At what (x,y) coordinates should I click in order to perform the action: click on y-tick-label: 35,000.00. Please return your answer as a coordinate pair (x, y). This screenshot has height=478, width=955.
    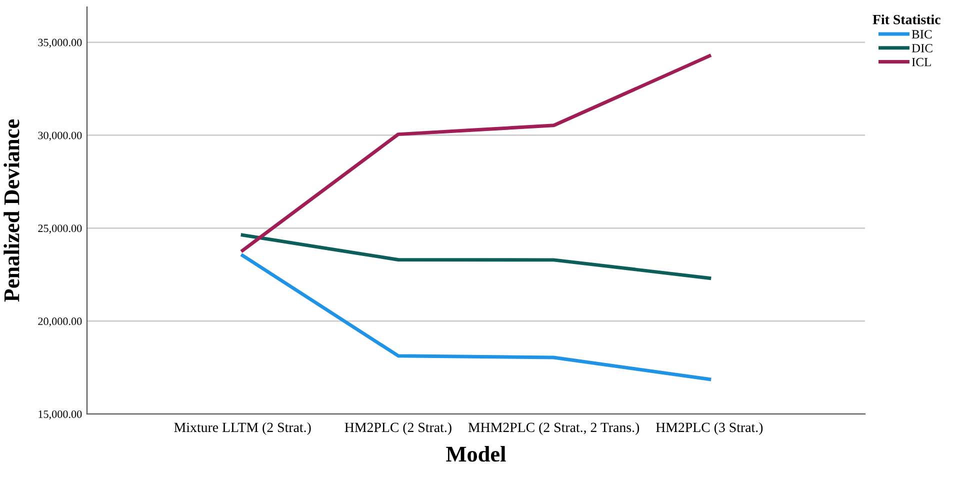
    Looking at the image, I should click on (60, 43).